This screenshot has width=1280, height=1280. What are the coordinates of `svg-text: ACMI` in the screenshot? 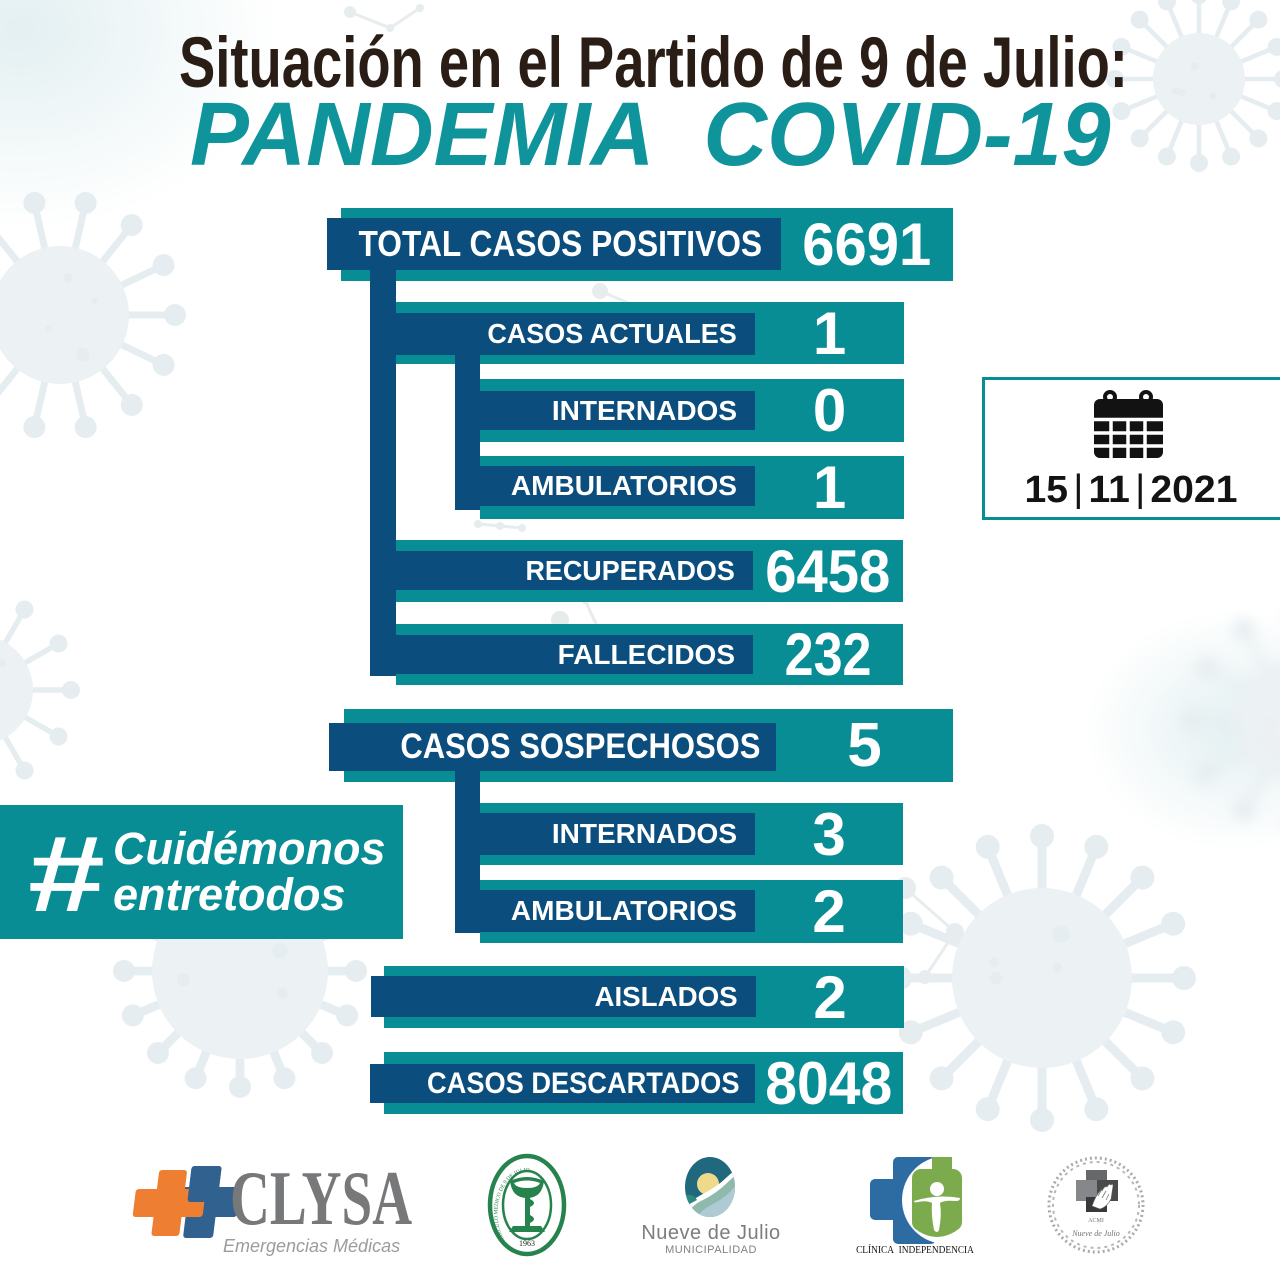 It's located at (1096, 1221).